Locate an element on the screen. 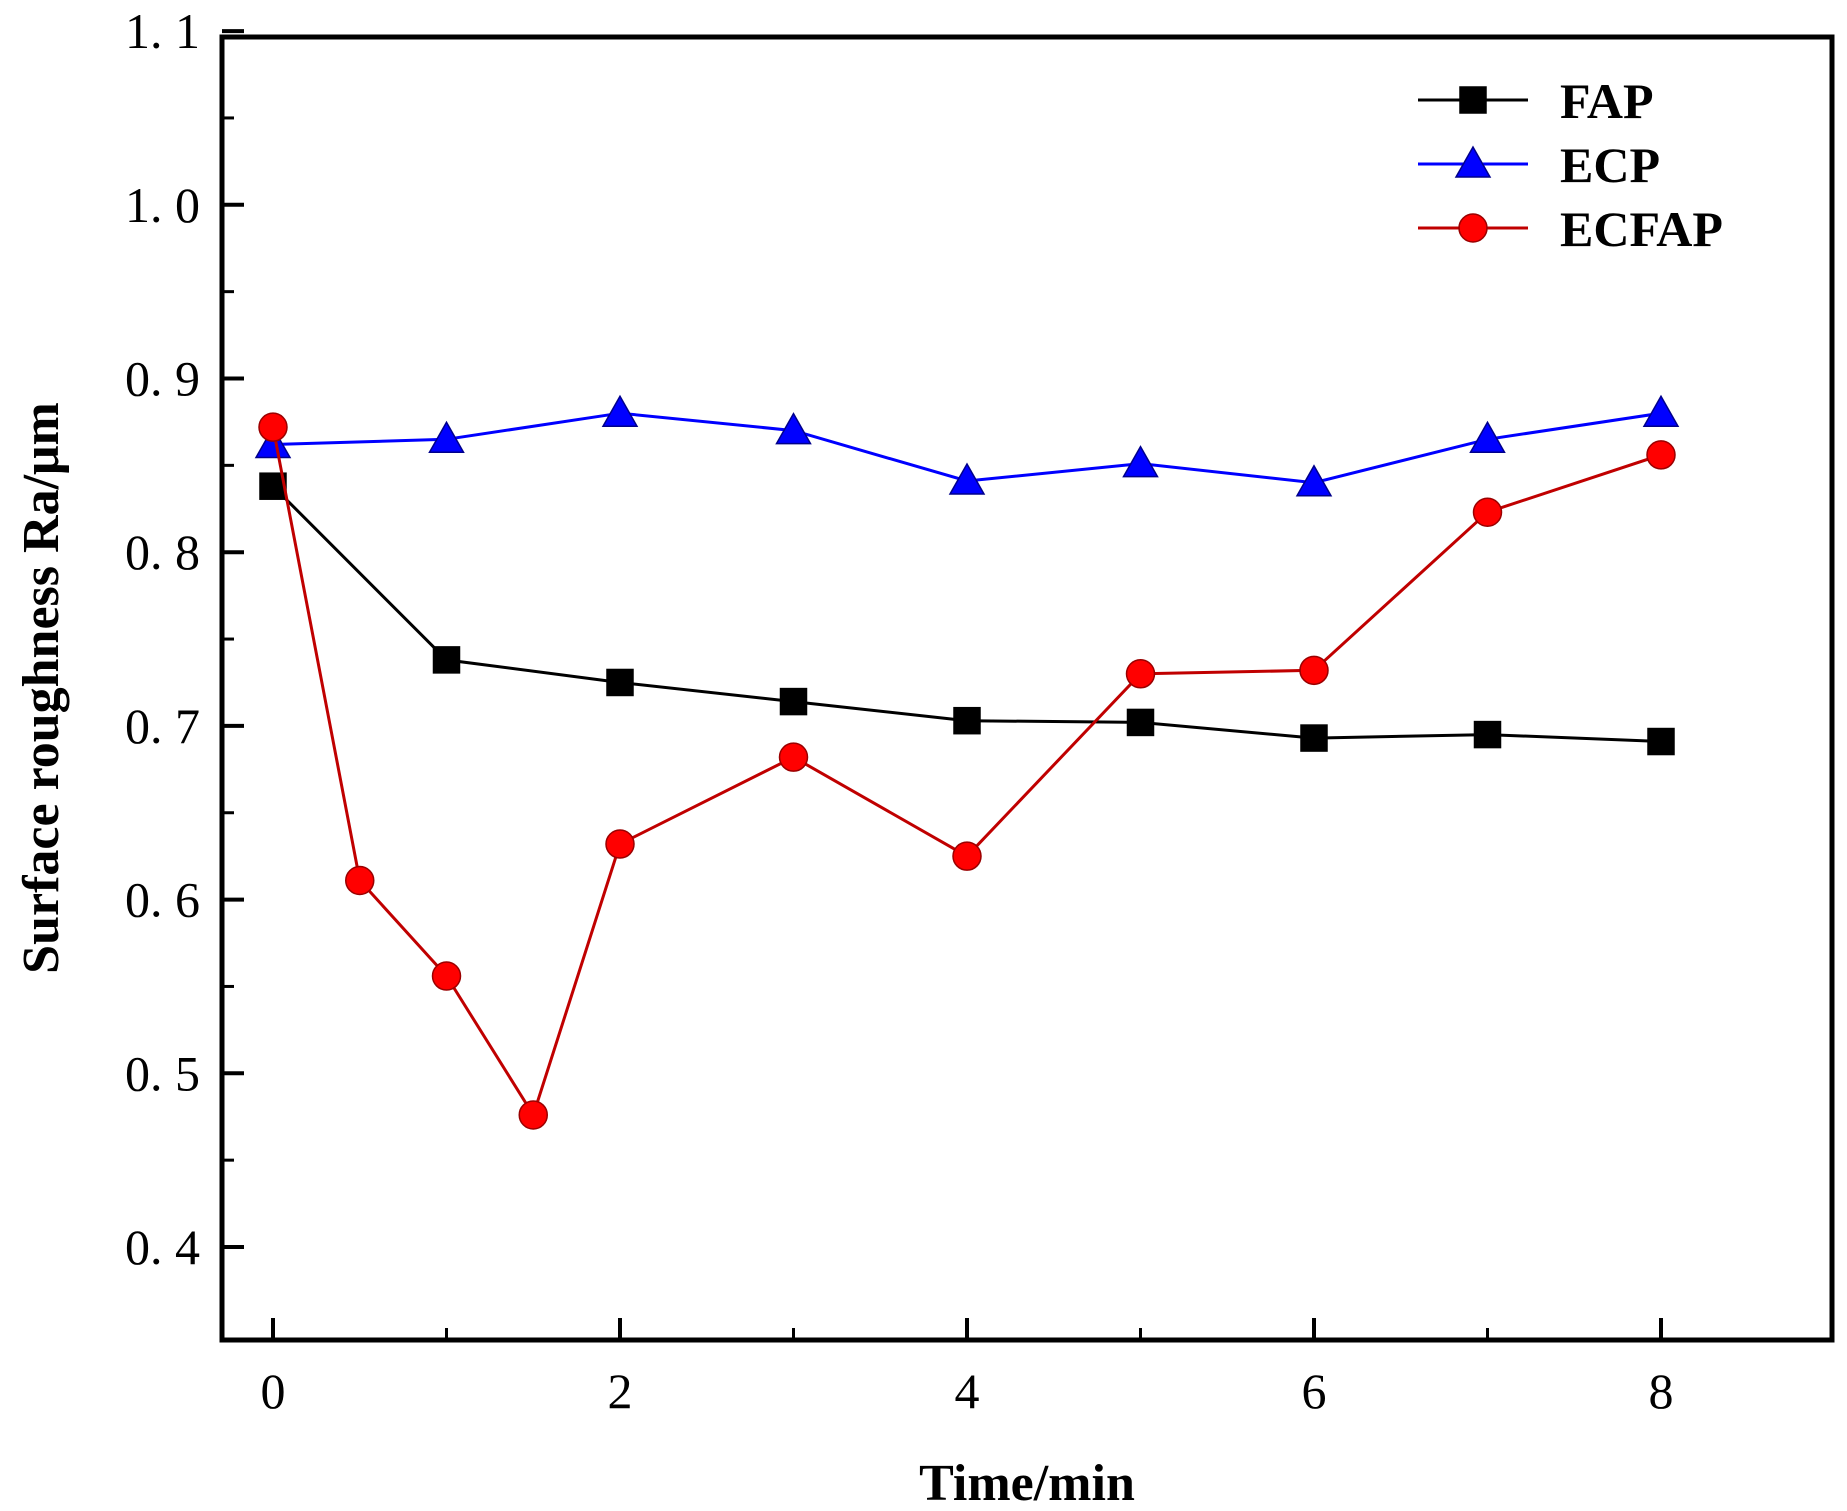 The height and width of the screenshot is (1511, 1847). legend-marker-ecp is located at coordinates (1473, 161).